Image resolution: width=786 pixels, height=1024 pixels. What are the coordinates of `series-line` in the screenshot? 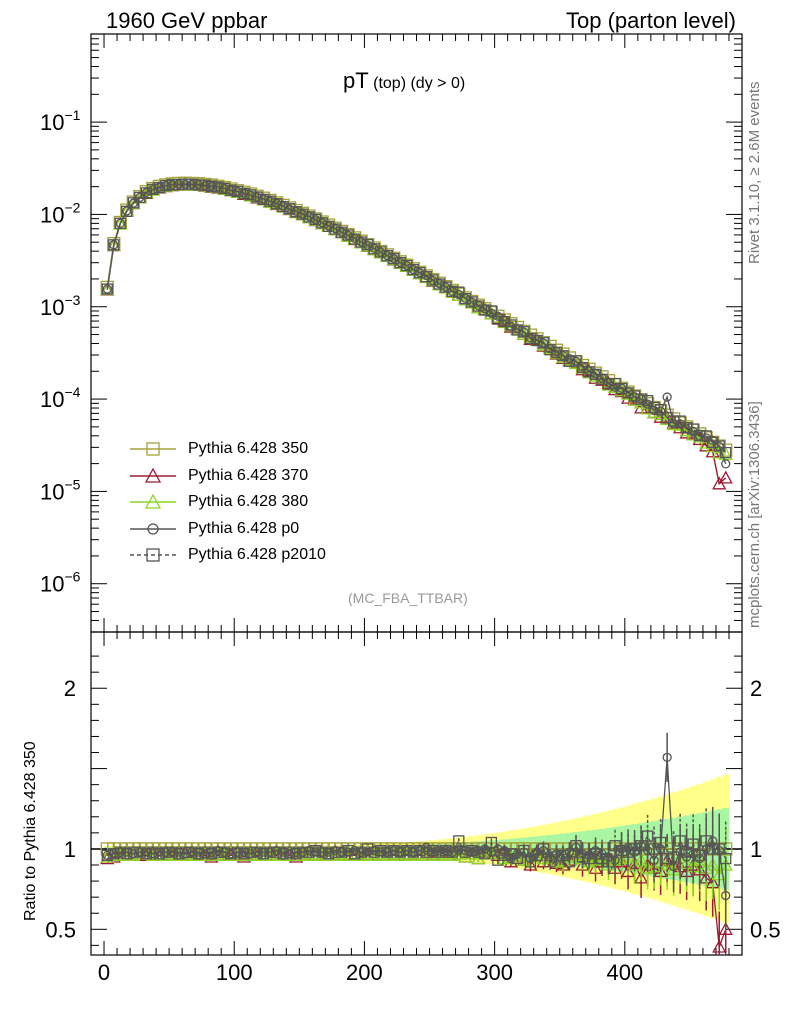 It's located at (417, 899).